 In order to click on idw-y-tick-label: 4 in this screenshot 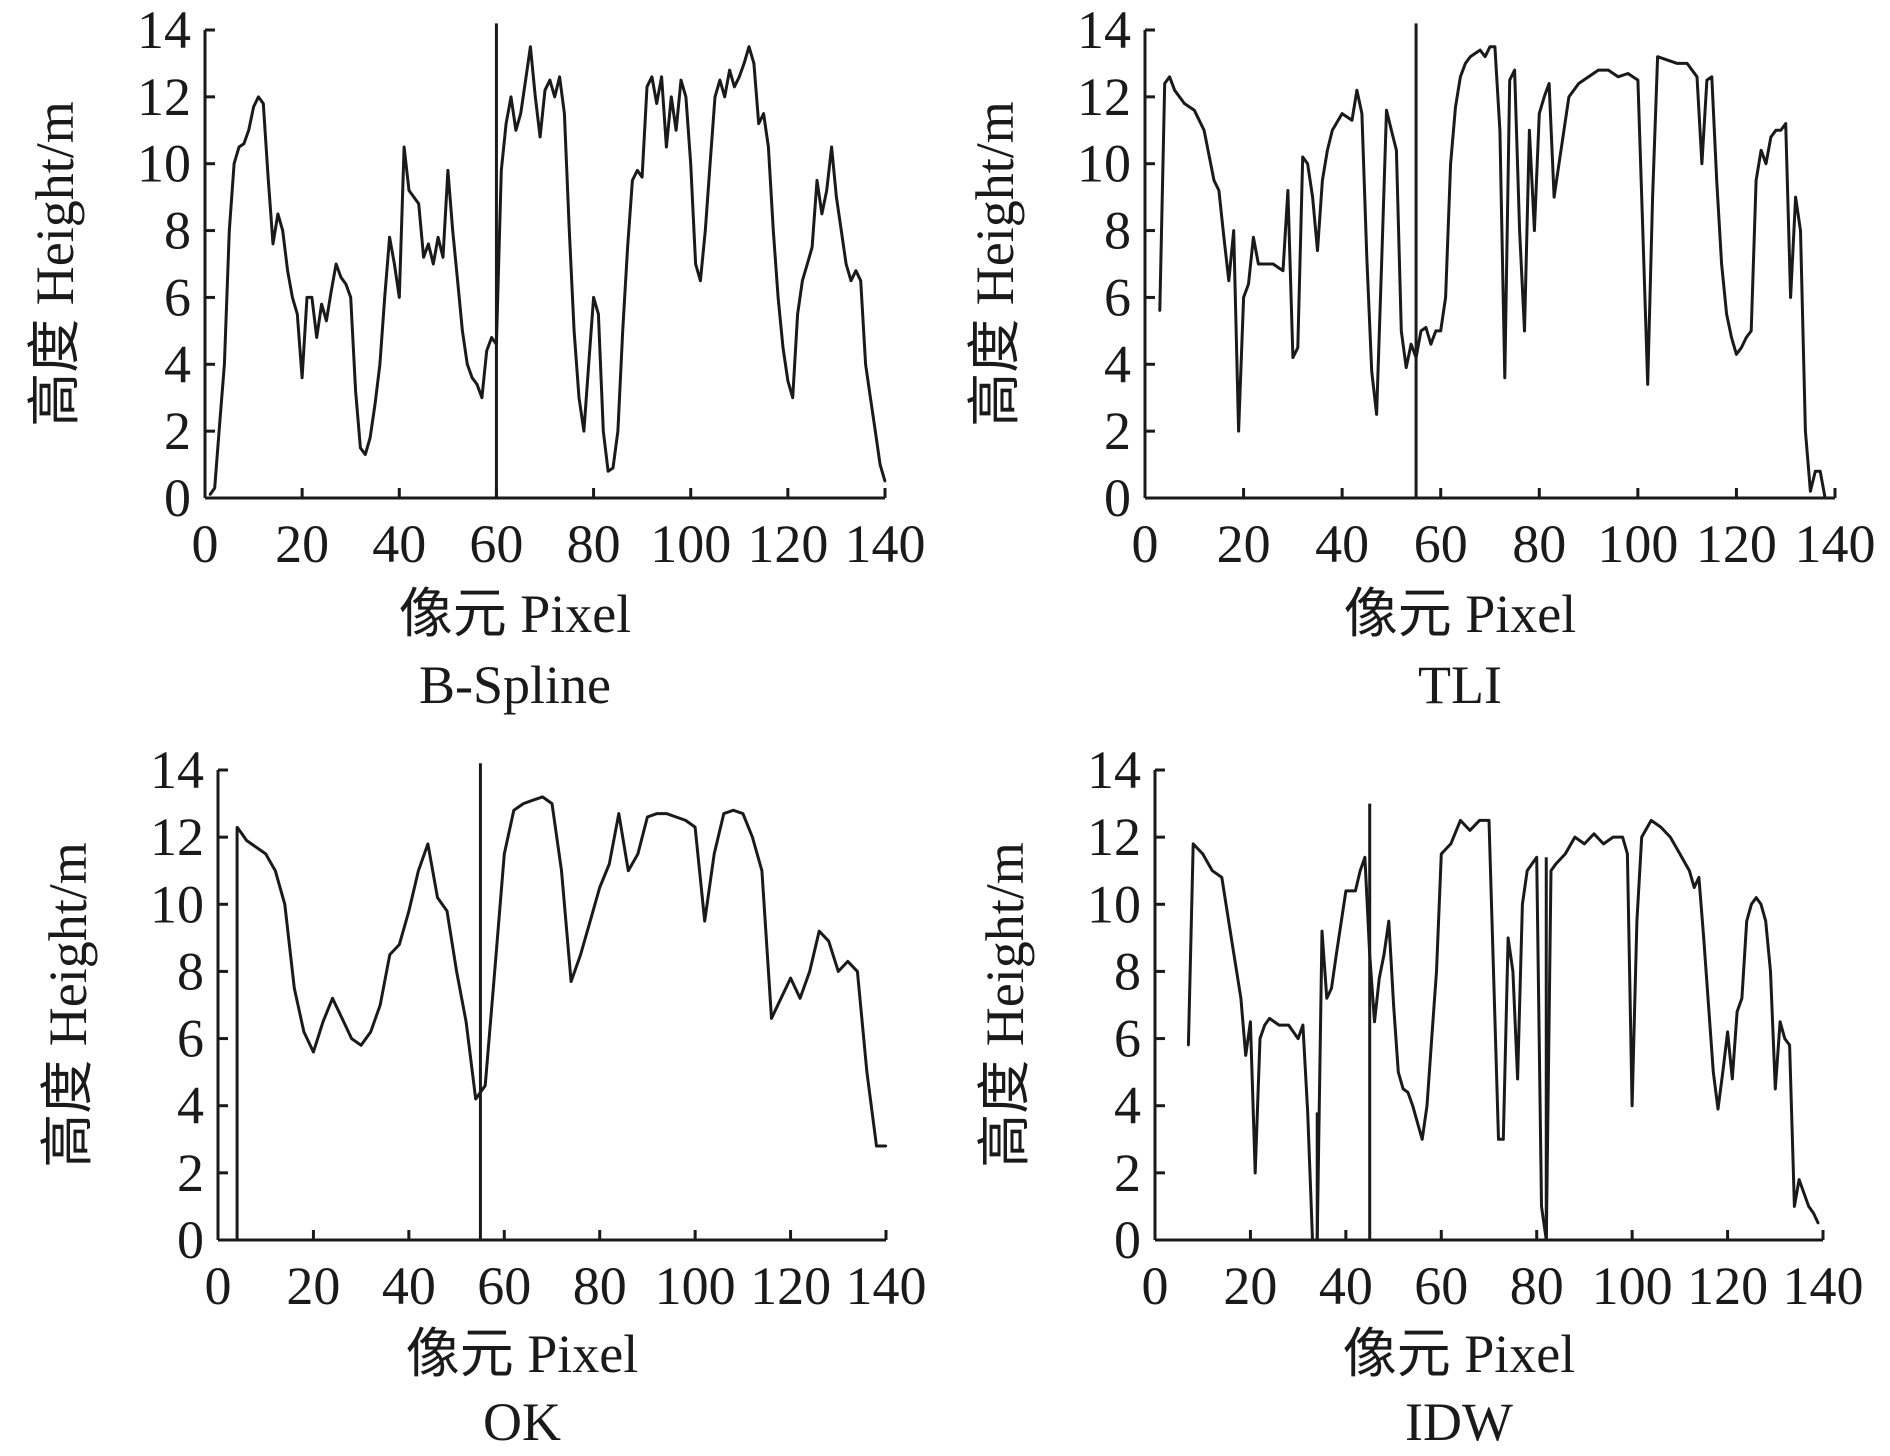, I will do `click(1127, 1106)`.